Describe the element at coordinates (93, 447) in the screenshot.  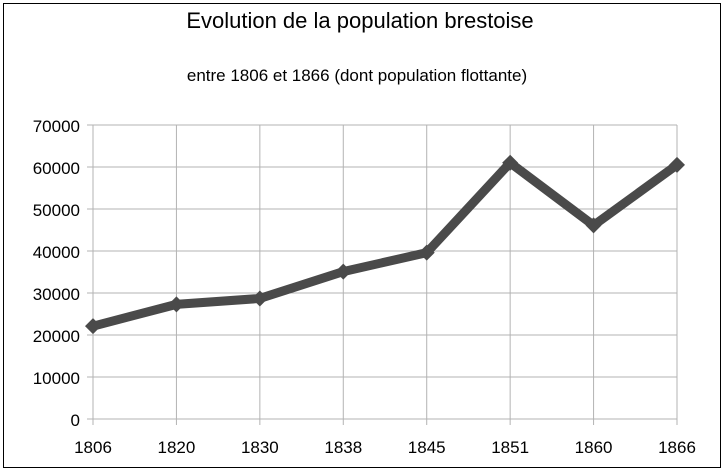
I see `x-tick-label: 1806` at that location.